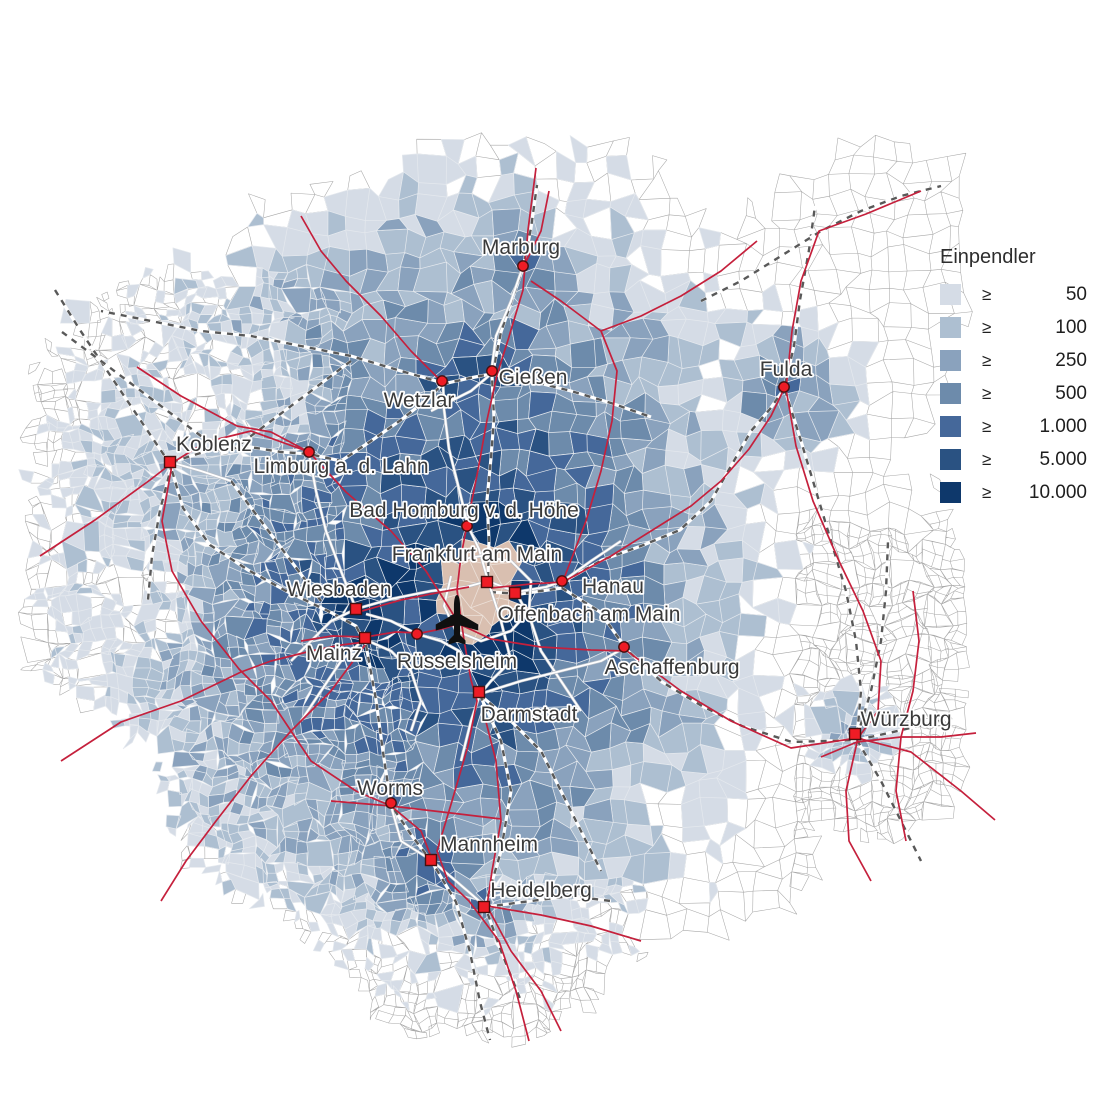 This screenshot has width=1099, height=1099. I want to click on legend-item: ≥250, so click(1012, 360).